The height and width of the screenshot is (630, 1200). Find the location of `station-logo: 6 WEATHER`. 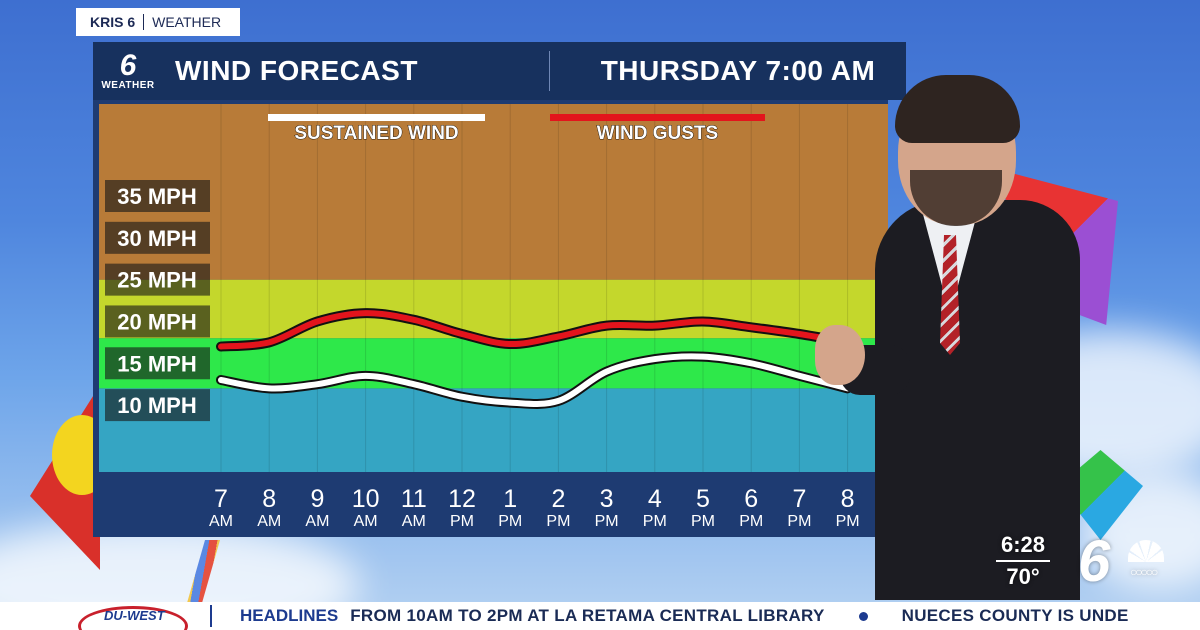

station-logo: 6 WEATHER is located at coordinates (128, 71).